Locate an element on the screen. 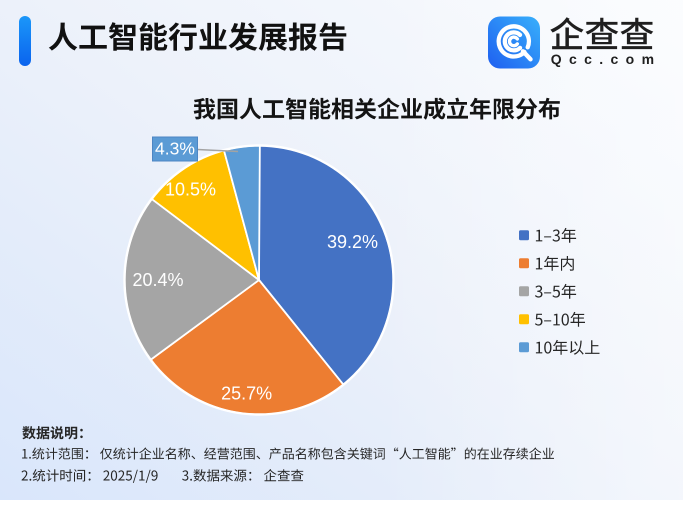 The width and height of the screenshot is (683, 505). svg-text: 4.3% is located at coordinates (175, 149).